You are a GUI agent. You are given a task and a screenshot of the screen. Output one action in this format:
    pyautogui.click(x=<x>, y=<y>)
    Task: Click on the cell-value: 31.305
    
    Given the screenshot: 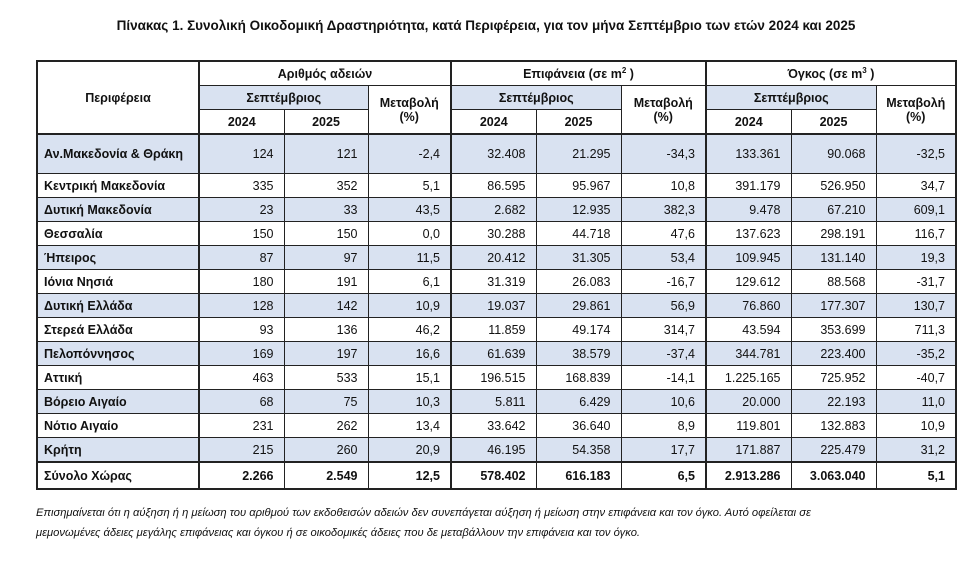 What is the action you would take?
    pyautogui.click(x=578, y=257)
    